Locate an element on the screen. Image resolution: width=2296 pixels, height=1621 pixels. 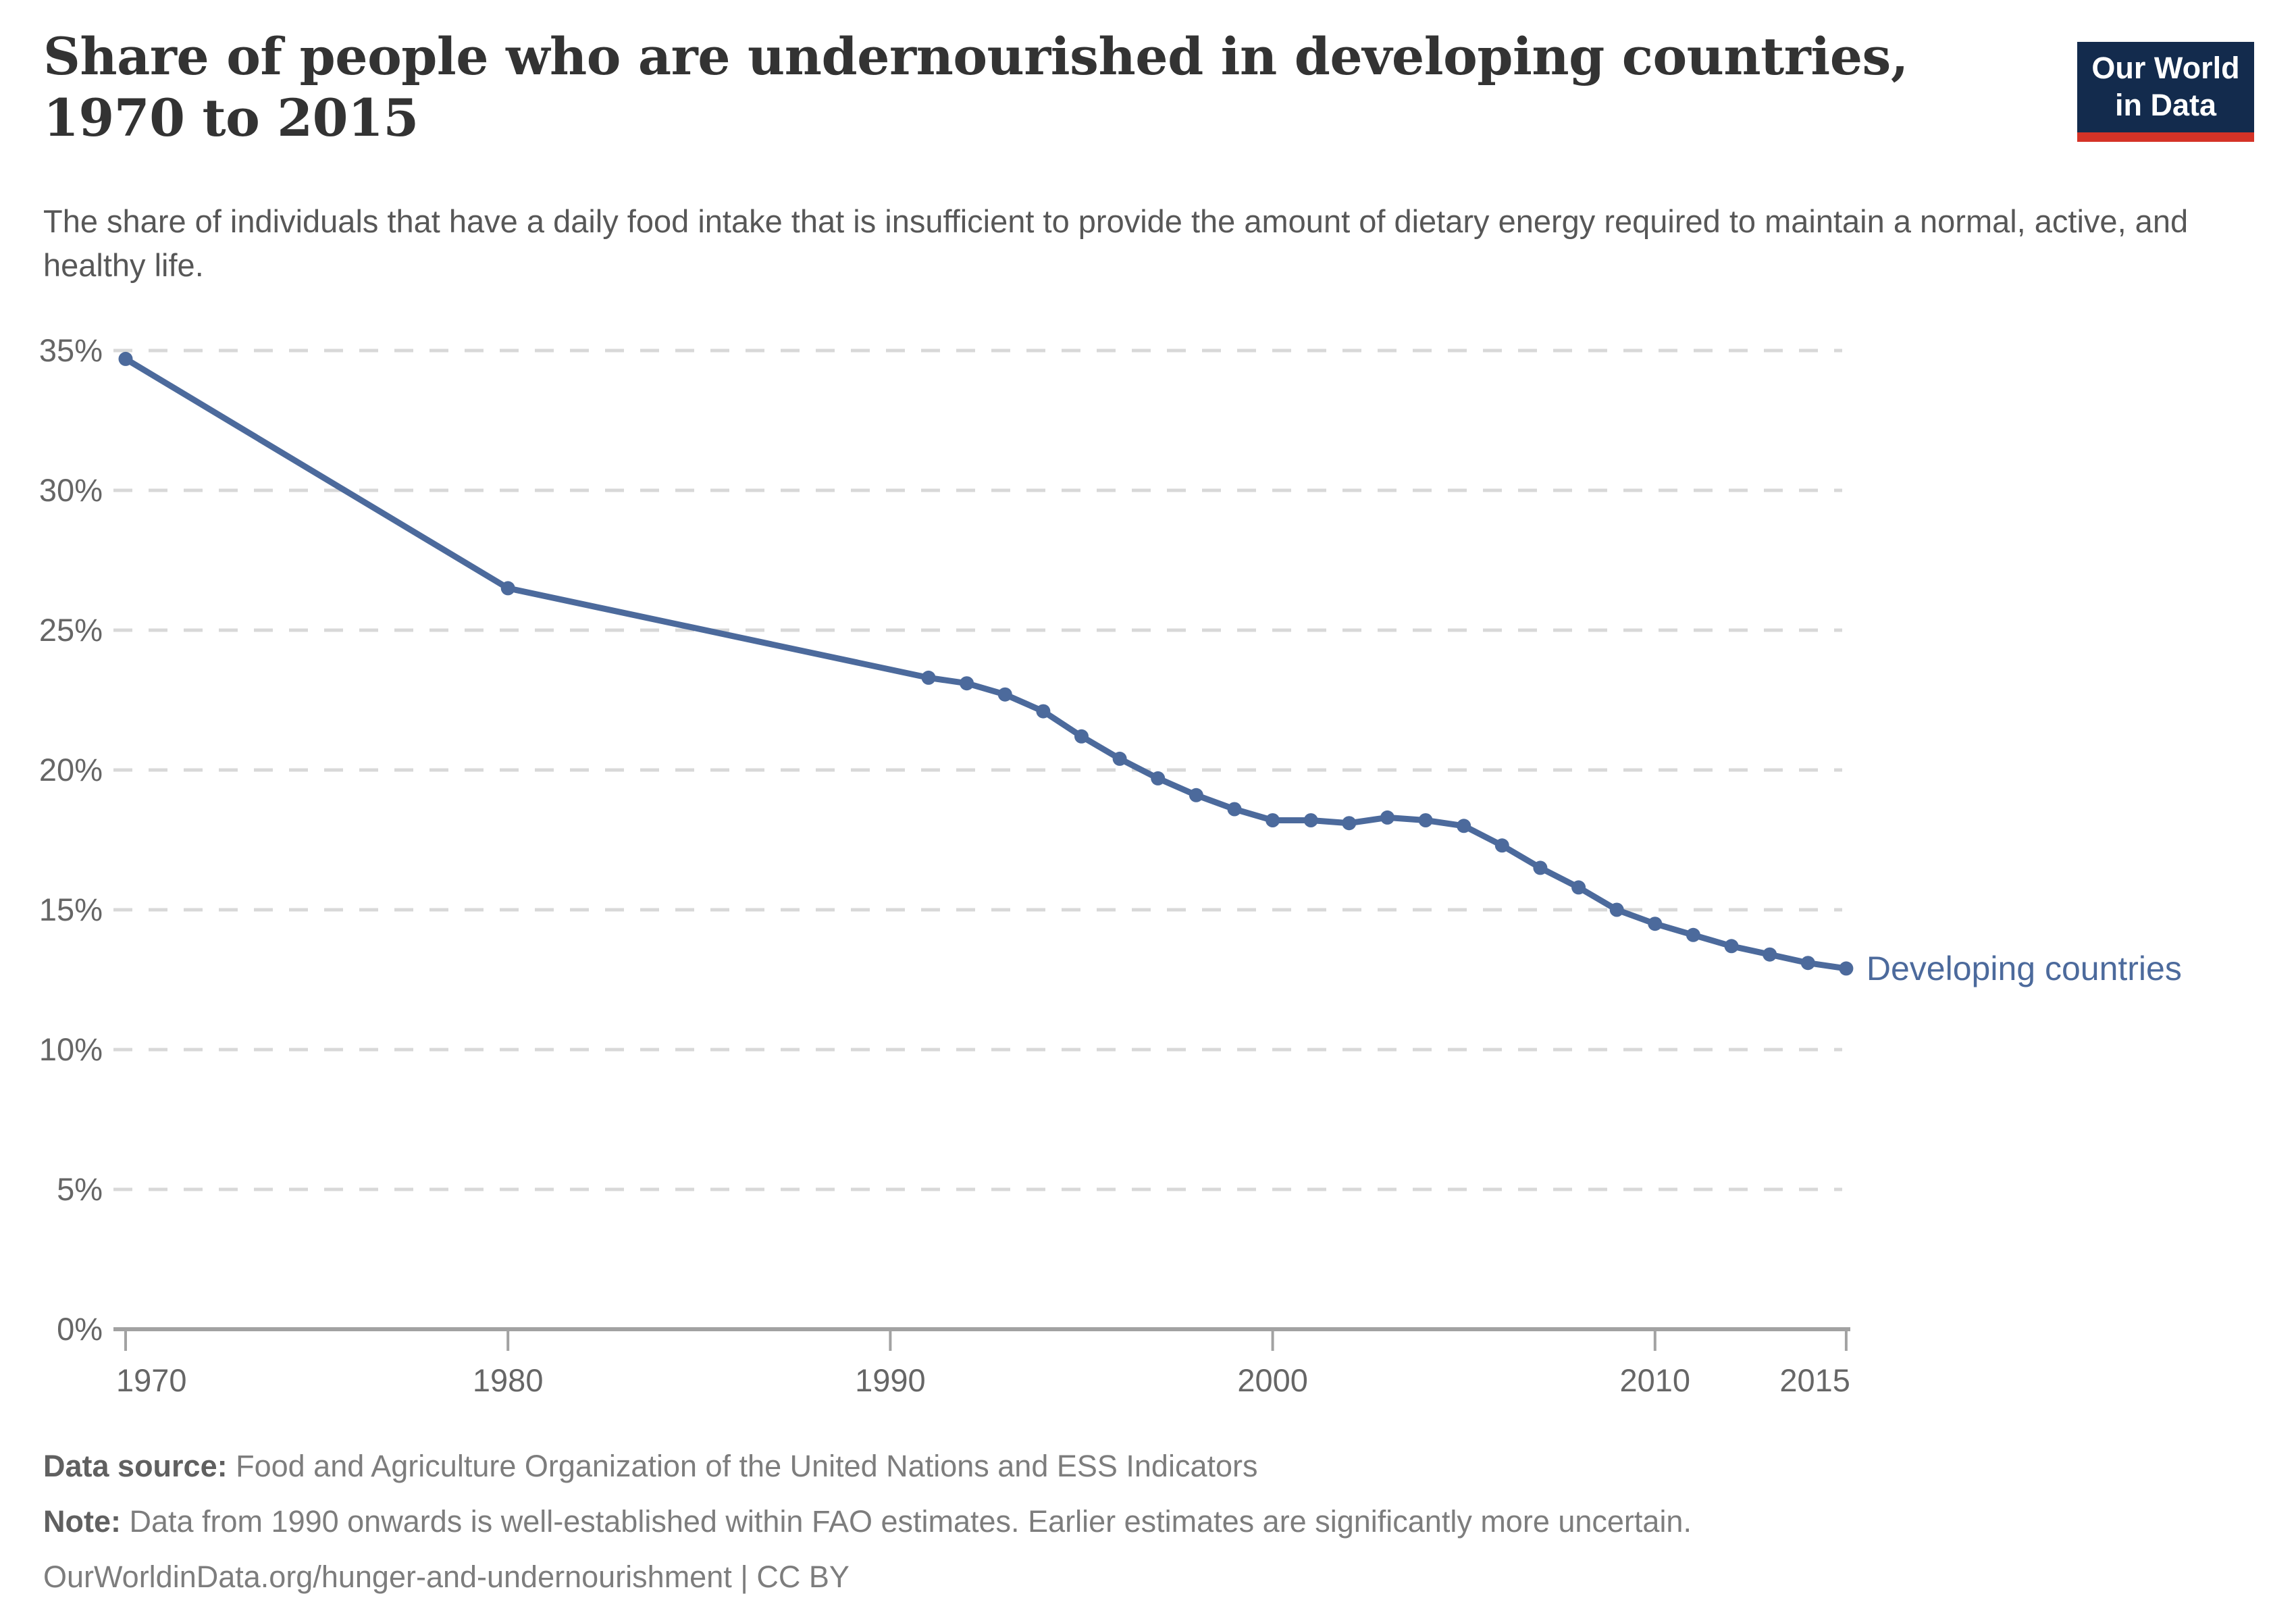
owid-logo-box: Our World in Data is located at coordinates (2165, 87).